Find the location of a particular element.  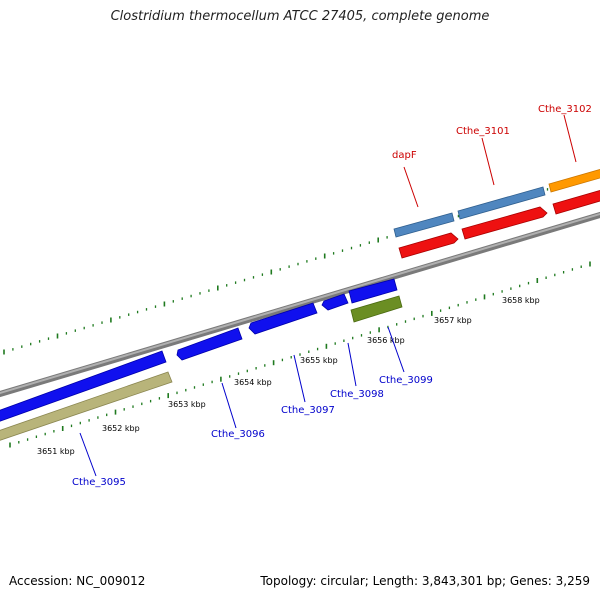

gene-label-Cthe_3102: Cthe_3102 is located at coordinates (565, 109).